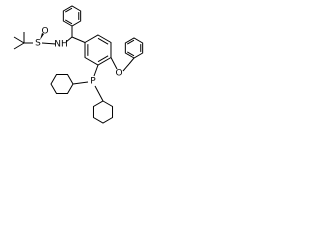  What do you see at coordinates (42, 36) in the screenshot?
I see `wedge-bond` at bounding box center [42, 36].